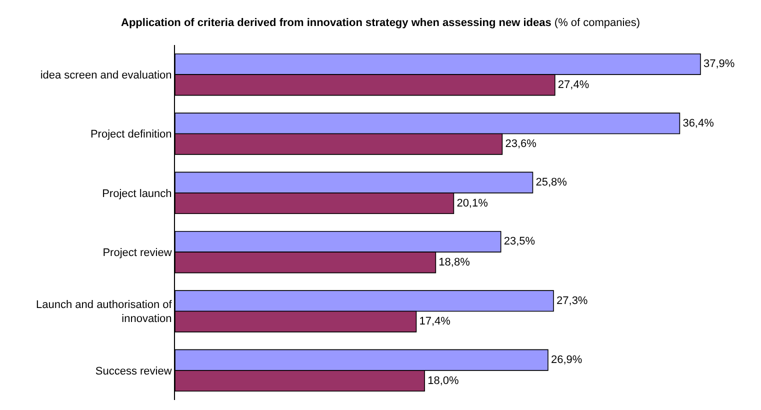  What do you see at coordinates (520, 242) in the screenshot?
I see `data-label: 23,5%` at bounding box center [520, 242].